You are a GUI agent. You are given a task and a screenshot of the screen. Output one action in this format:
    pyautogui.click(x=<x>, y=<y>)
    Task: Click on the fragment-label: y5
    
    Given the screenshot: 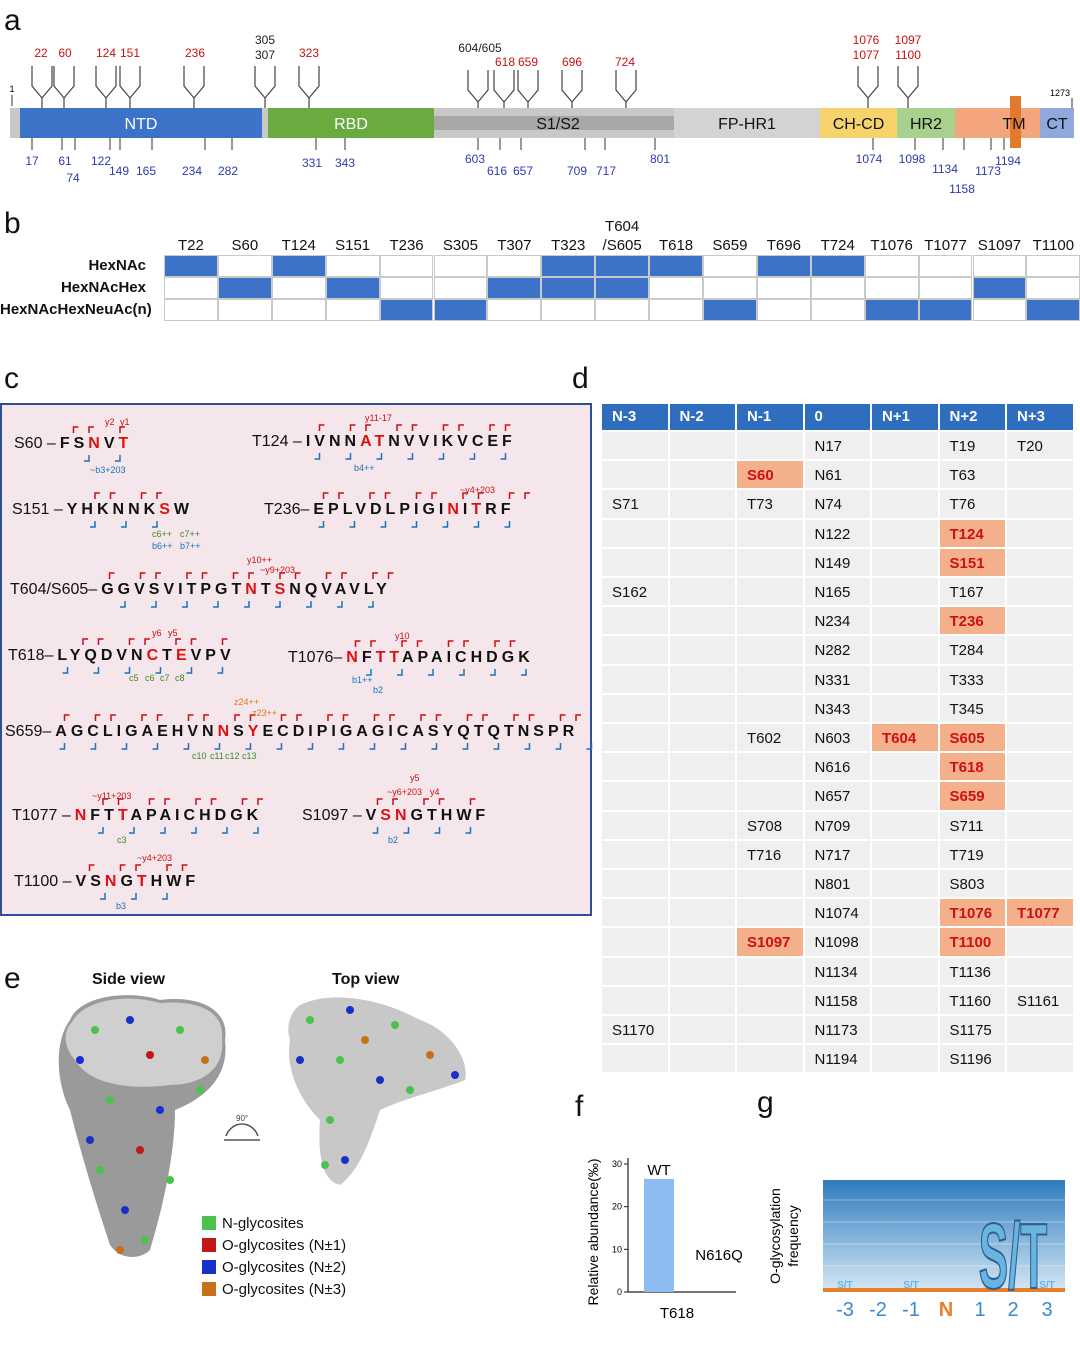 What is the action you would take?
    pyautogui.click(x=173, y=633)
    